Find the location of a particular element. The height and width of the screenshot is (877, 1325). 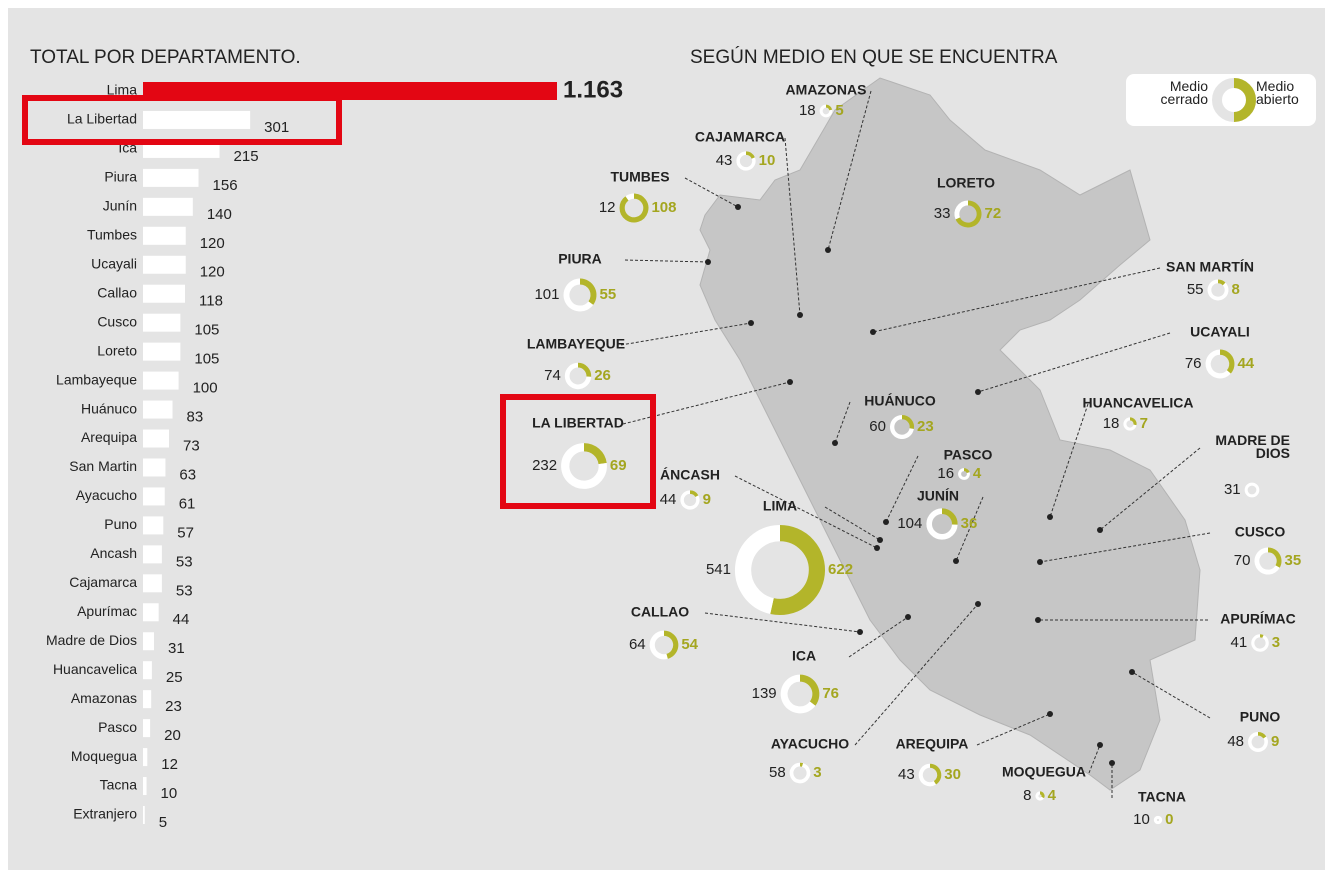

region-label: HUÁNUCO is located at coordinates (900, 401).